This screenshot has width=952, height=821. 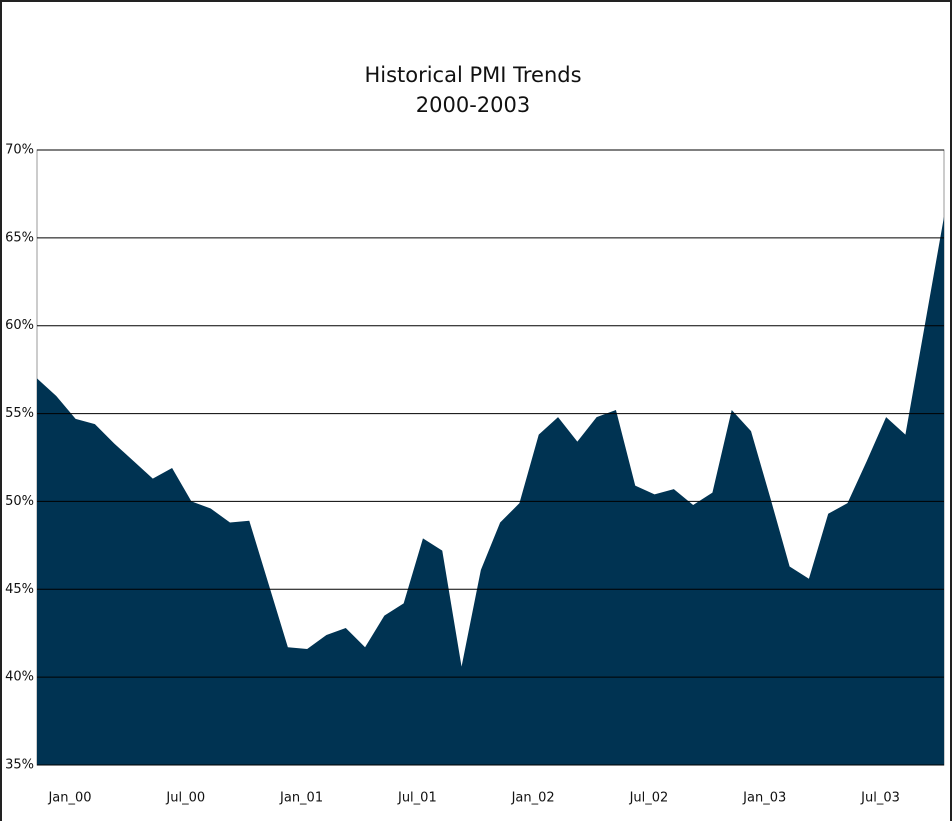 I want to click on y-tick-label: 65%, so click(x=19, y=237).